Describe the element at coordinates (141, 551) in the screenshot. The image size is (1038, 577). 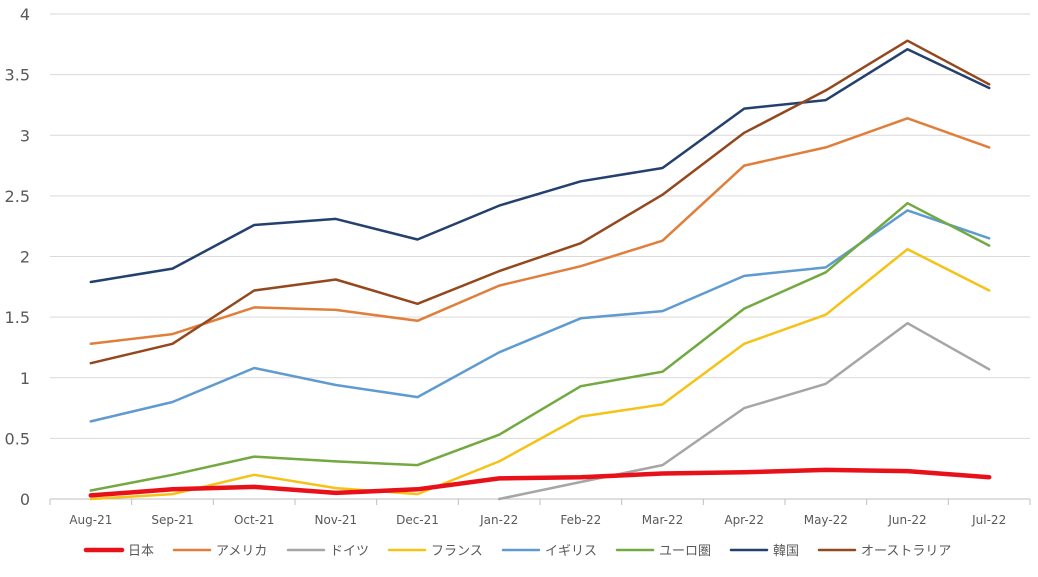
I see `legend-label: 日本` at that location.